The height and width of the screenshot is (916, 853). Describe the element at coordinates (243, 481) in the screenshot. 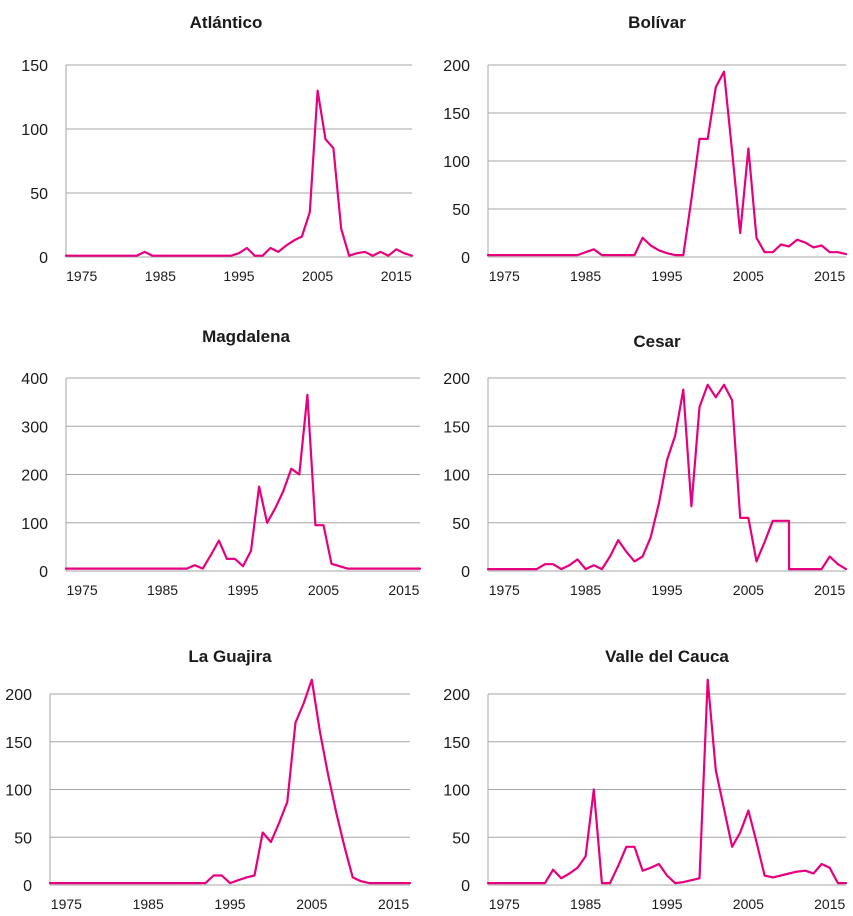

I see `series-line-magdalena` at that location.